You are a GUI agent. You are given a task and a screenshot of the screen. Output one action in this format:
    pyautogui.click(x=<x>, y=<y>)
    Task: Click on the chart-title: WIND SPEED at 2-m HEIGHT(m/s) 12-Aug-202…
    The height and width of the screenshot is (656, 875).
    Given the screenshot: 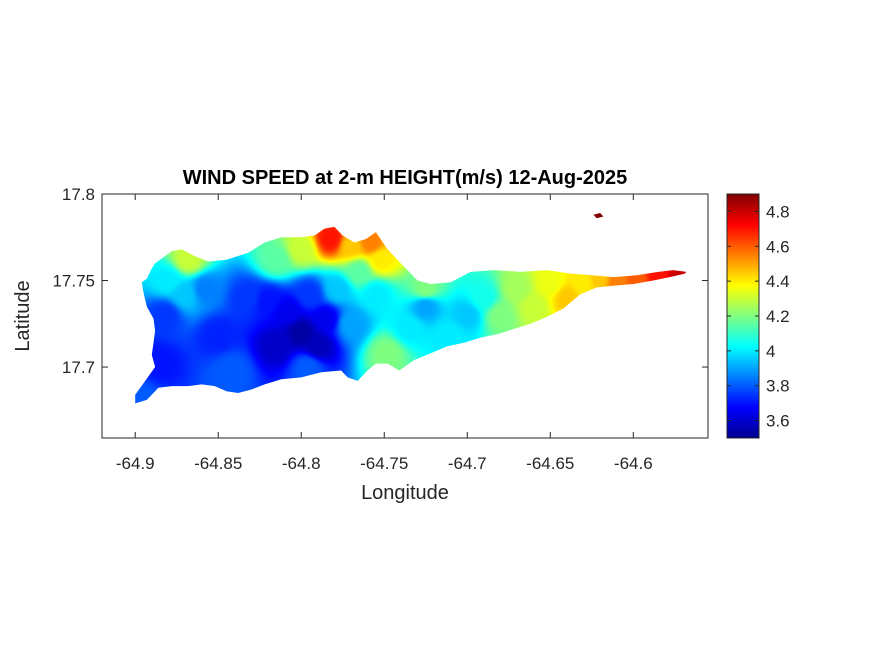 What is the action you would take?
    pyautogui.click(x=405, y=178)
    